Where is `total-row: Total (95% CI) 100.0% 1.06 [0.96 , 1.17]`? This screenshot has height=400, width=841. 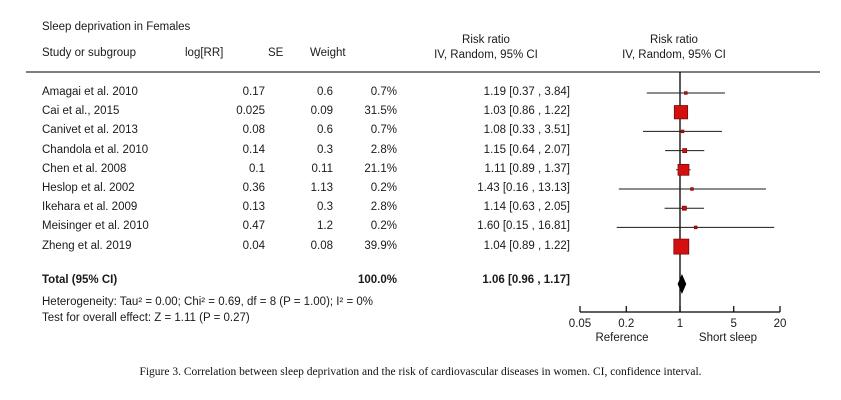
total-row: Total (95% CI) 100.0% 1.06 [0.96 , 1.17] is located at coordinates (300, 281).